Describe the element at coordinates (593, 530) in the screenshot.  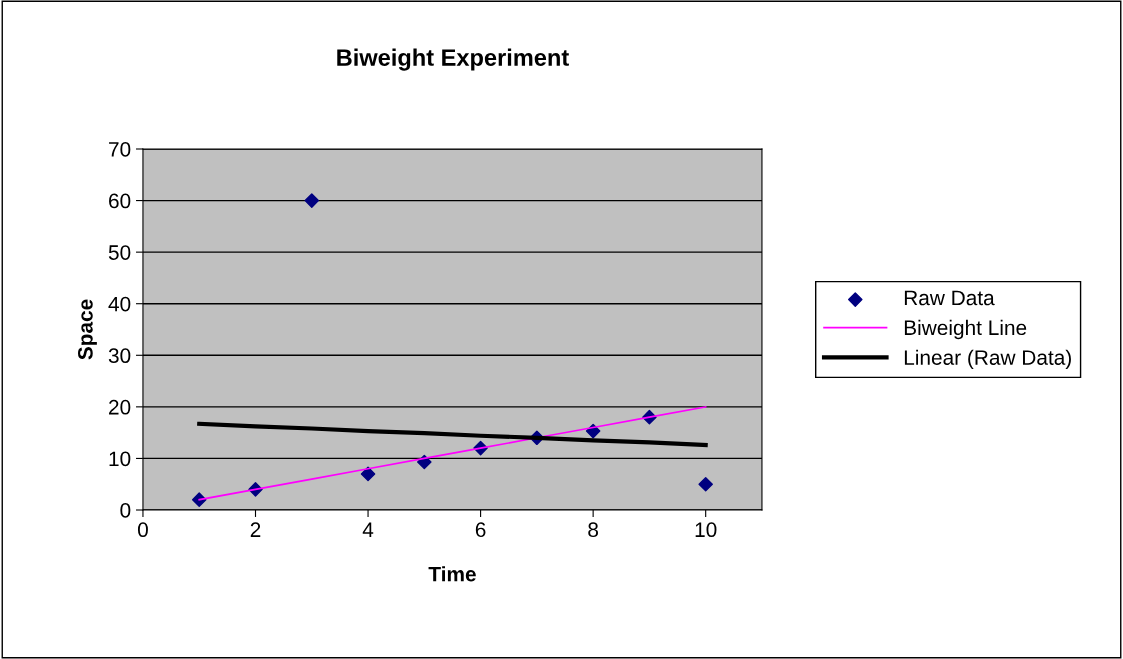
I see `x-tick-label: 8` at that location.